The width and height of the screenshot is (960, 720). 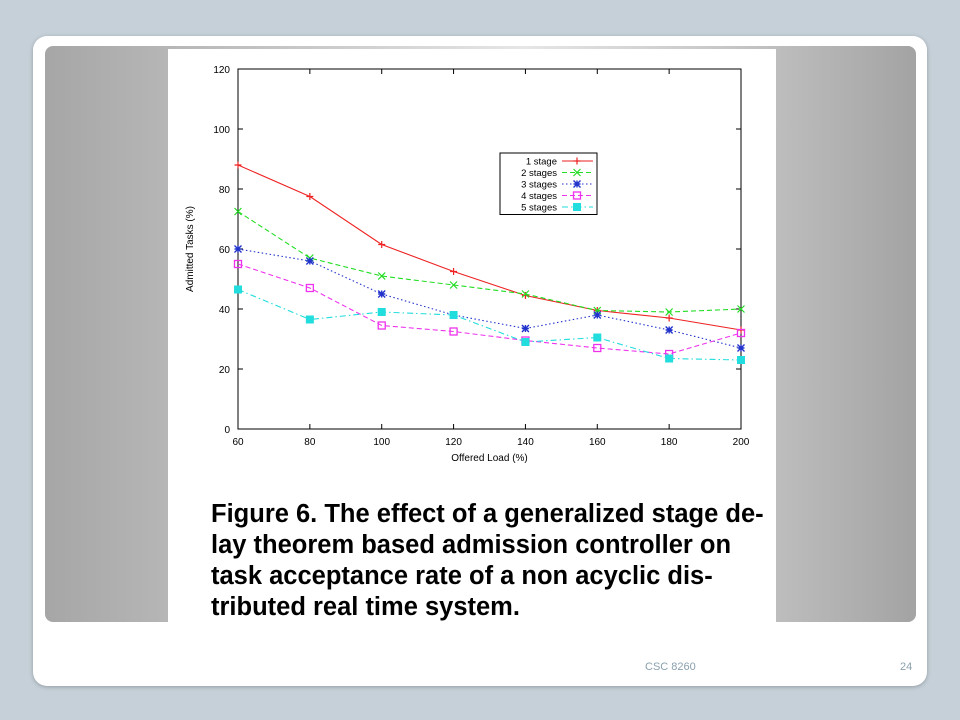 What do you see at coordinates (525, 442) in the screenshot?
I see `x-tick-label: 140` at bounding box center [525, 442].